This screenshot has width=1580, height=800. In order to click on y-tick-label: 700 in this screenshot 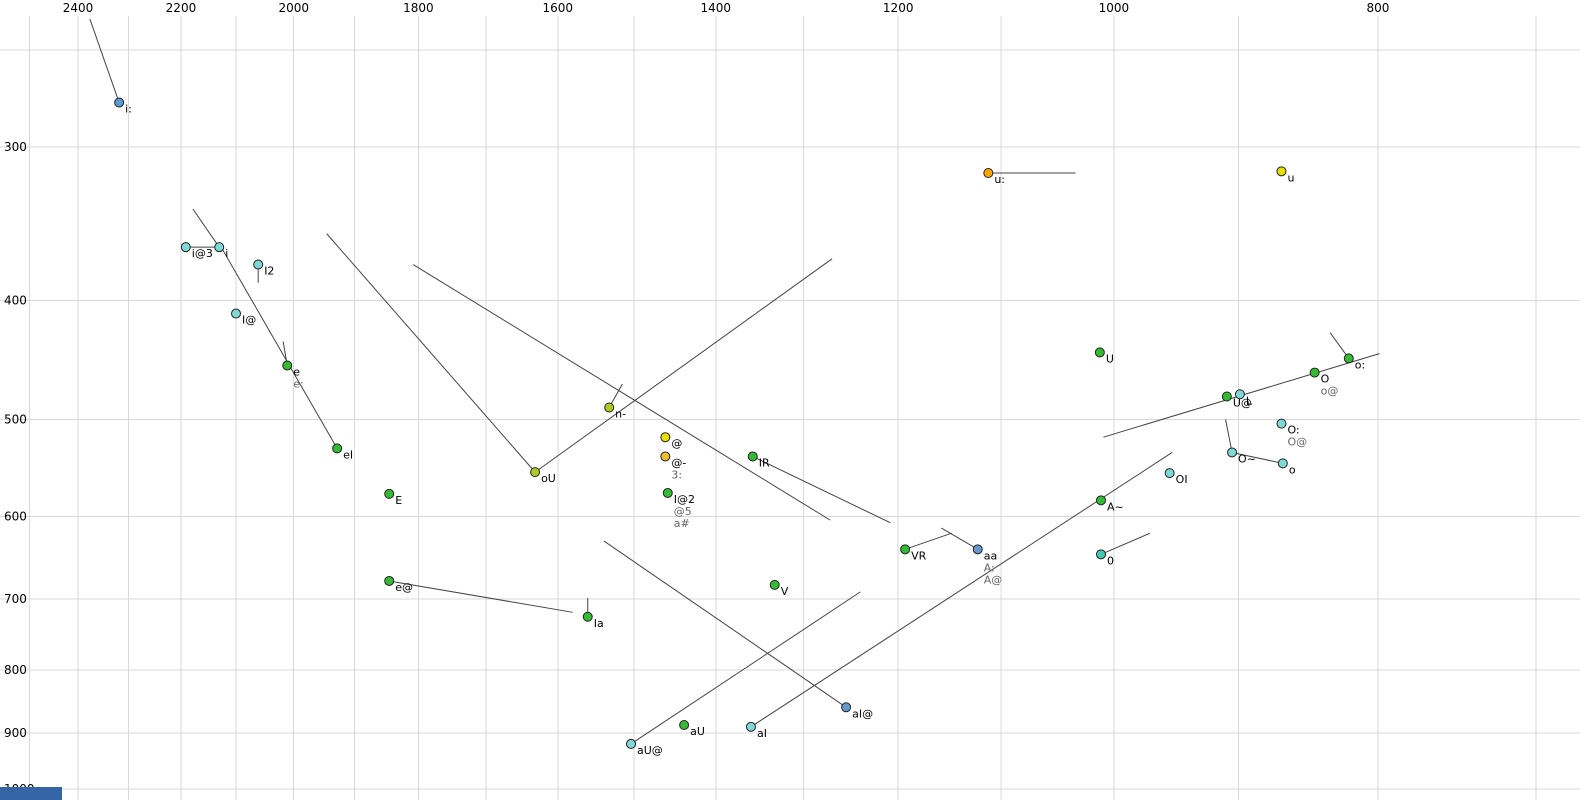, I will do `click(15, 599)`.